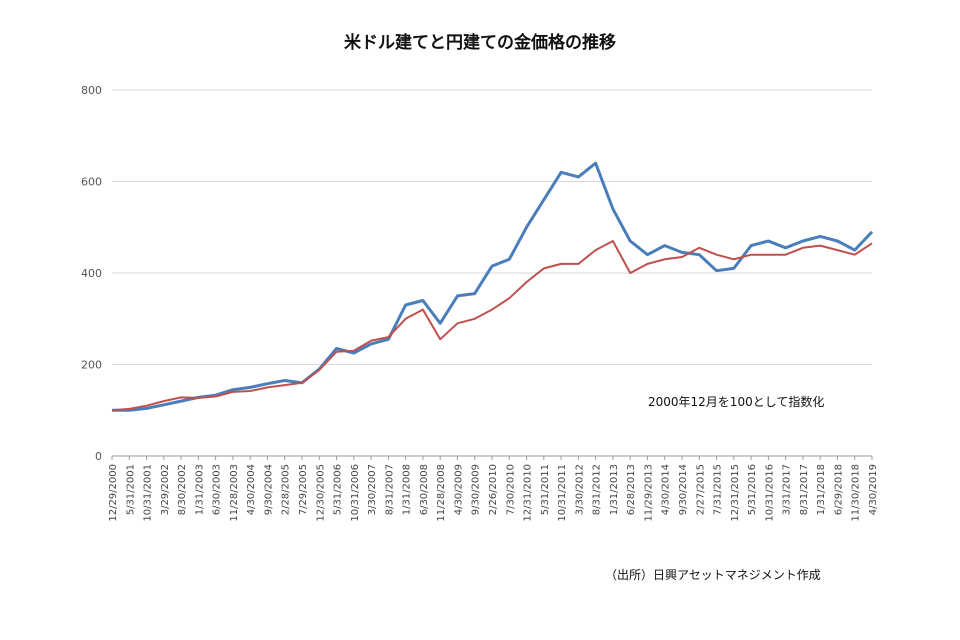 The image size is (960, 640). I want to click on x-tick-label: 10/31/2016, so click(769, 493).